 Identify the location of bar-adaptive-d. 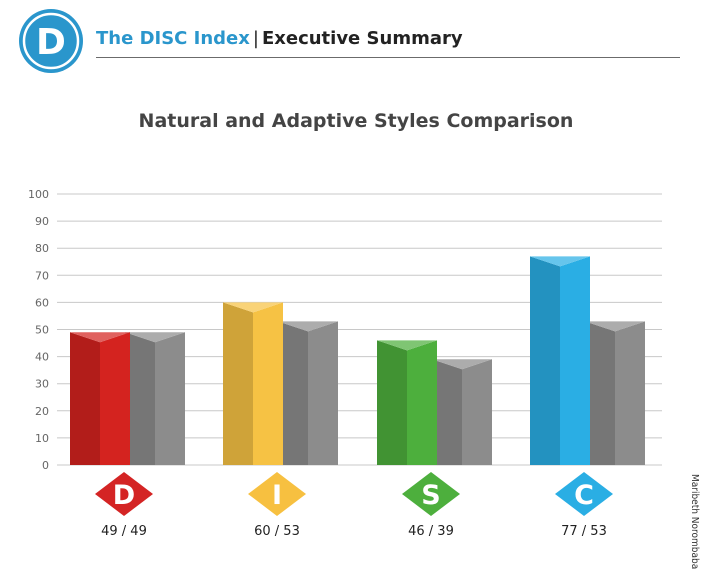
(155, 398).